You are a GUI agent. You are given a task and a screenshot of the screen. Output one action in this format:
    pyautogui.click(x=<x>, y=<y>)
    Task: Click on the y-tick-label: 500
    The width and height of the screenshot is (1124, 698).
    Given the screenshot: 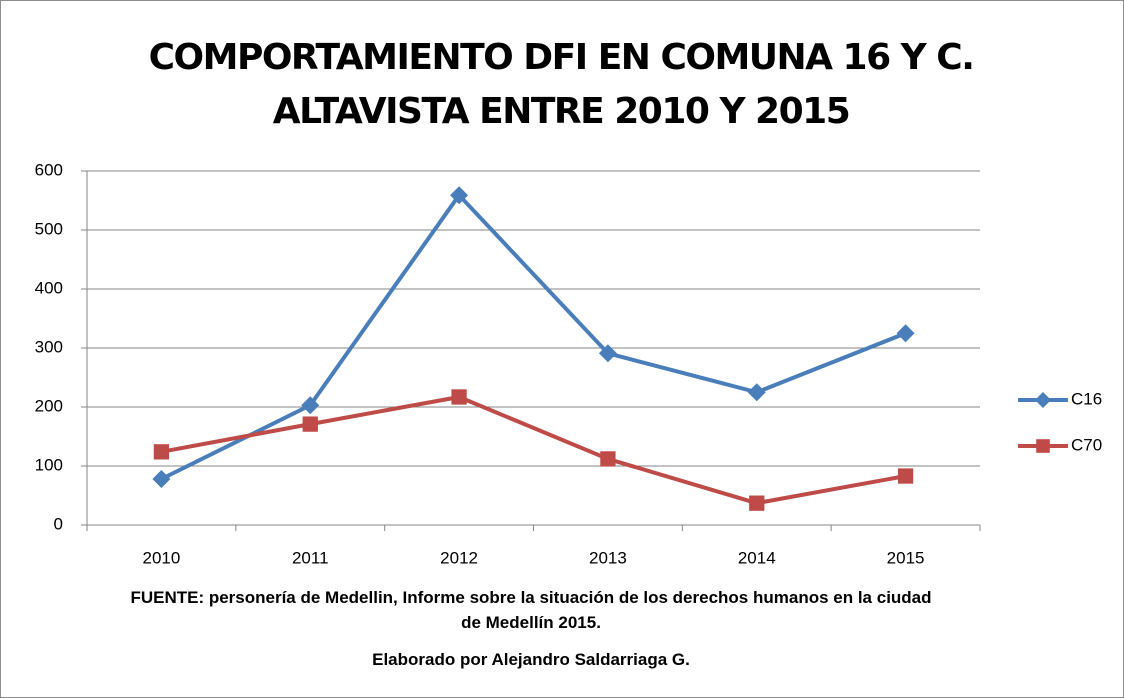 What is the action you would take?
    pyautogui.click(x=49, y=228)
    